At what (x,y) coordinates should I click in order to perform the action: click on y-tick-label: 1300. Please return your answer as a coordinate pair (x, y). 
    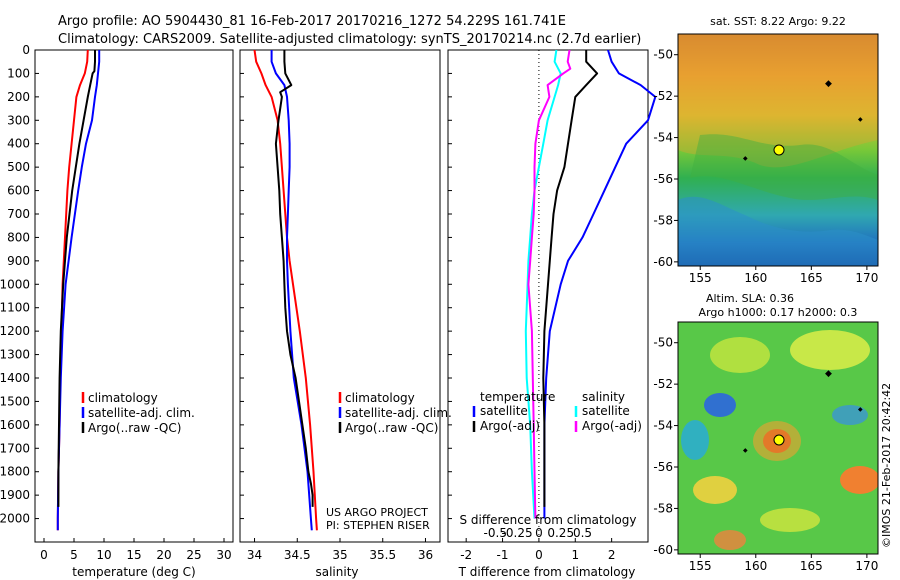
    Looking at the image, I should click on (15, 355).